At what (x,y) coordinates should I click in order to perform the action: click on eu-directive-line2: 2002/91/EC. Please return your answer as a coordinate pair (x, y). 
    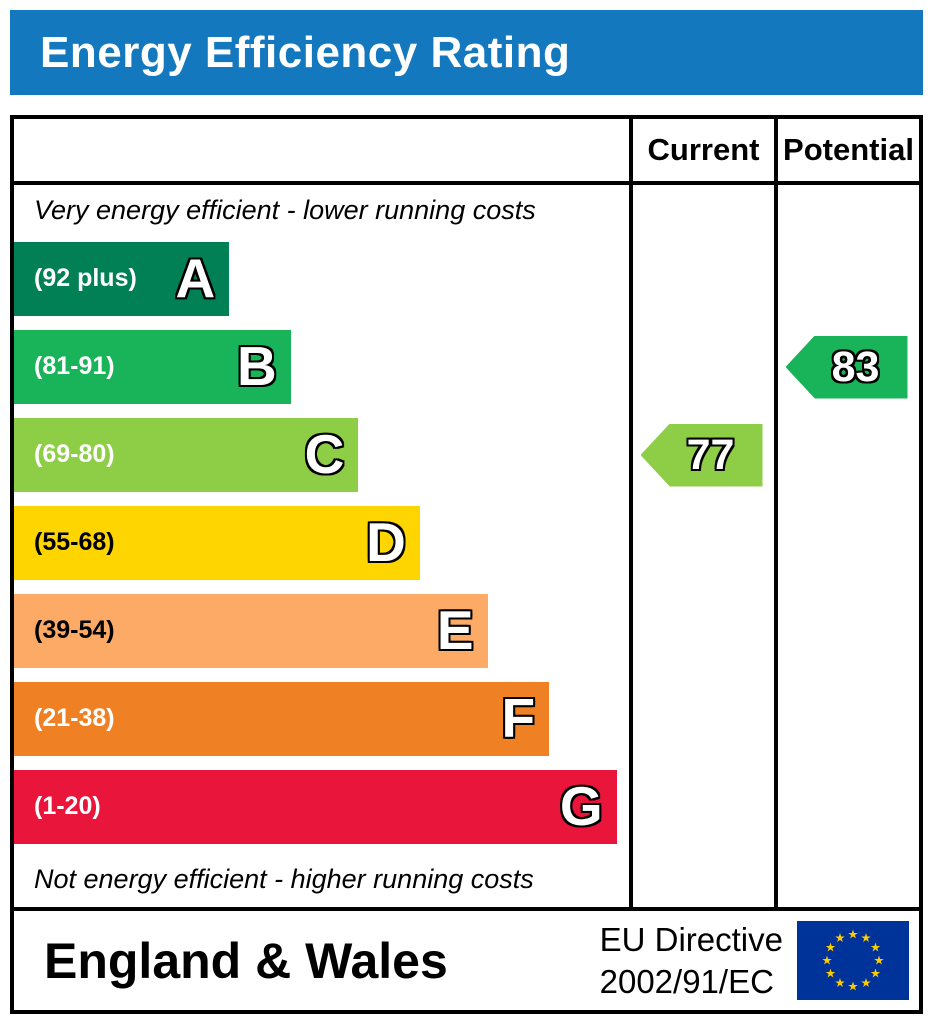
    Looking at the image, I should click on (686, 981).